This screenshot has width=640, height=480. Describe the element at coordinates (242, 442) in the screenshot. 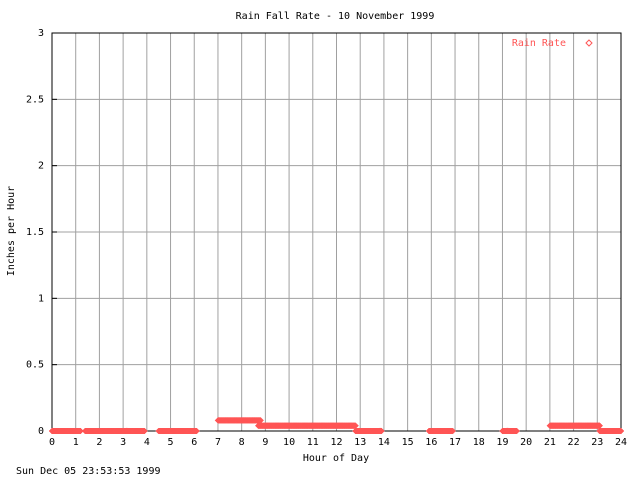

I see `x-tick-label: 8` at that location.